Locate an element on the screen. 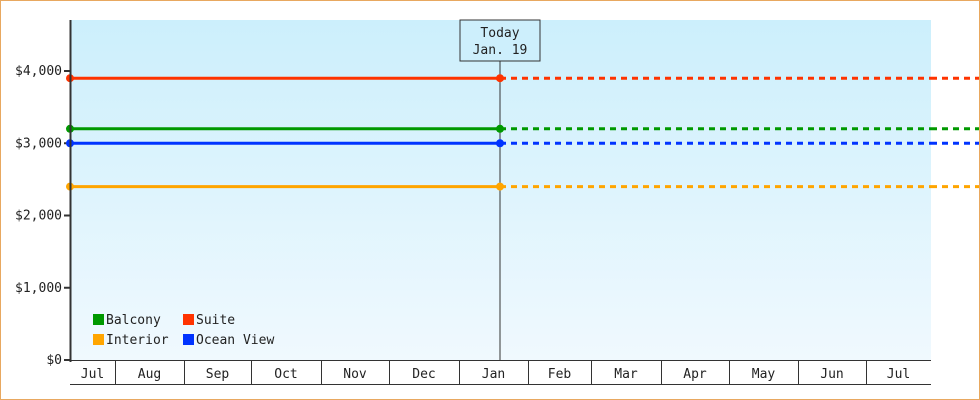 This screenshot has width=980, height=400. legend-label: Interior is located at coordinates (137, 340).